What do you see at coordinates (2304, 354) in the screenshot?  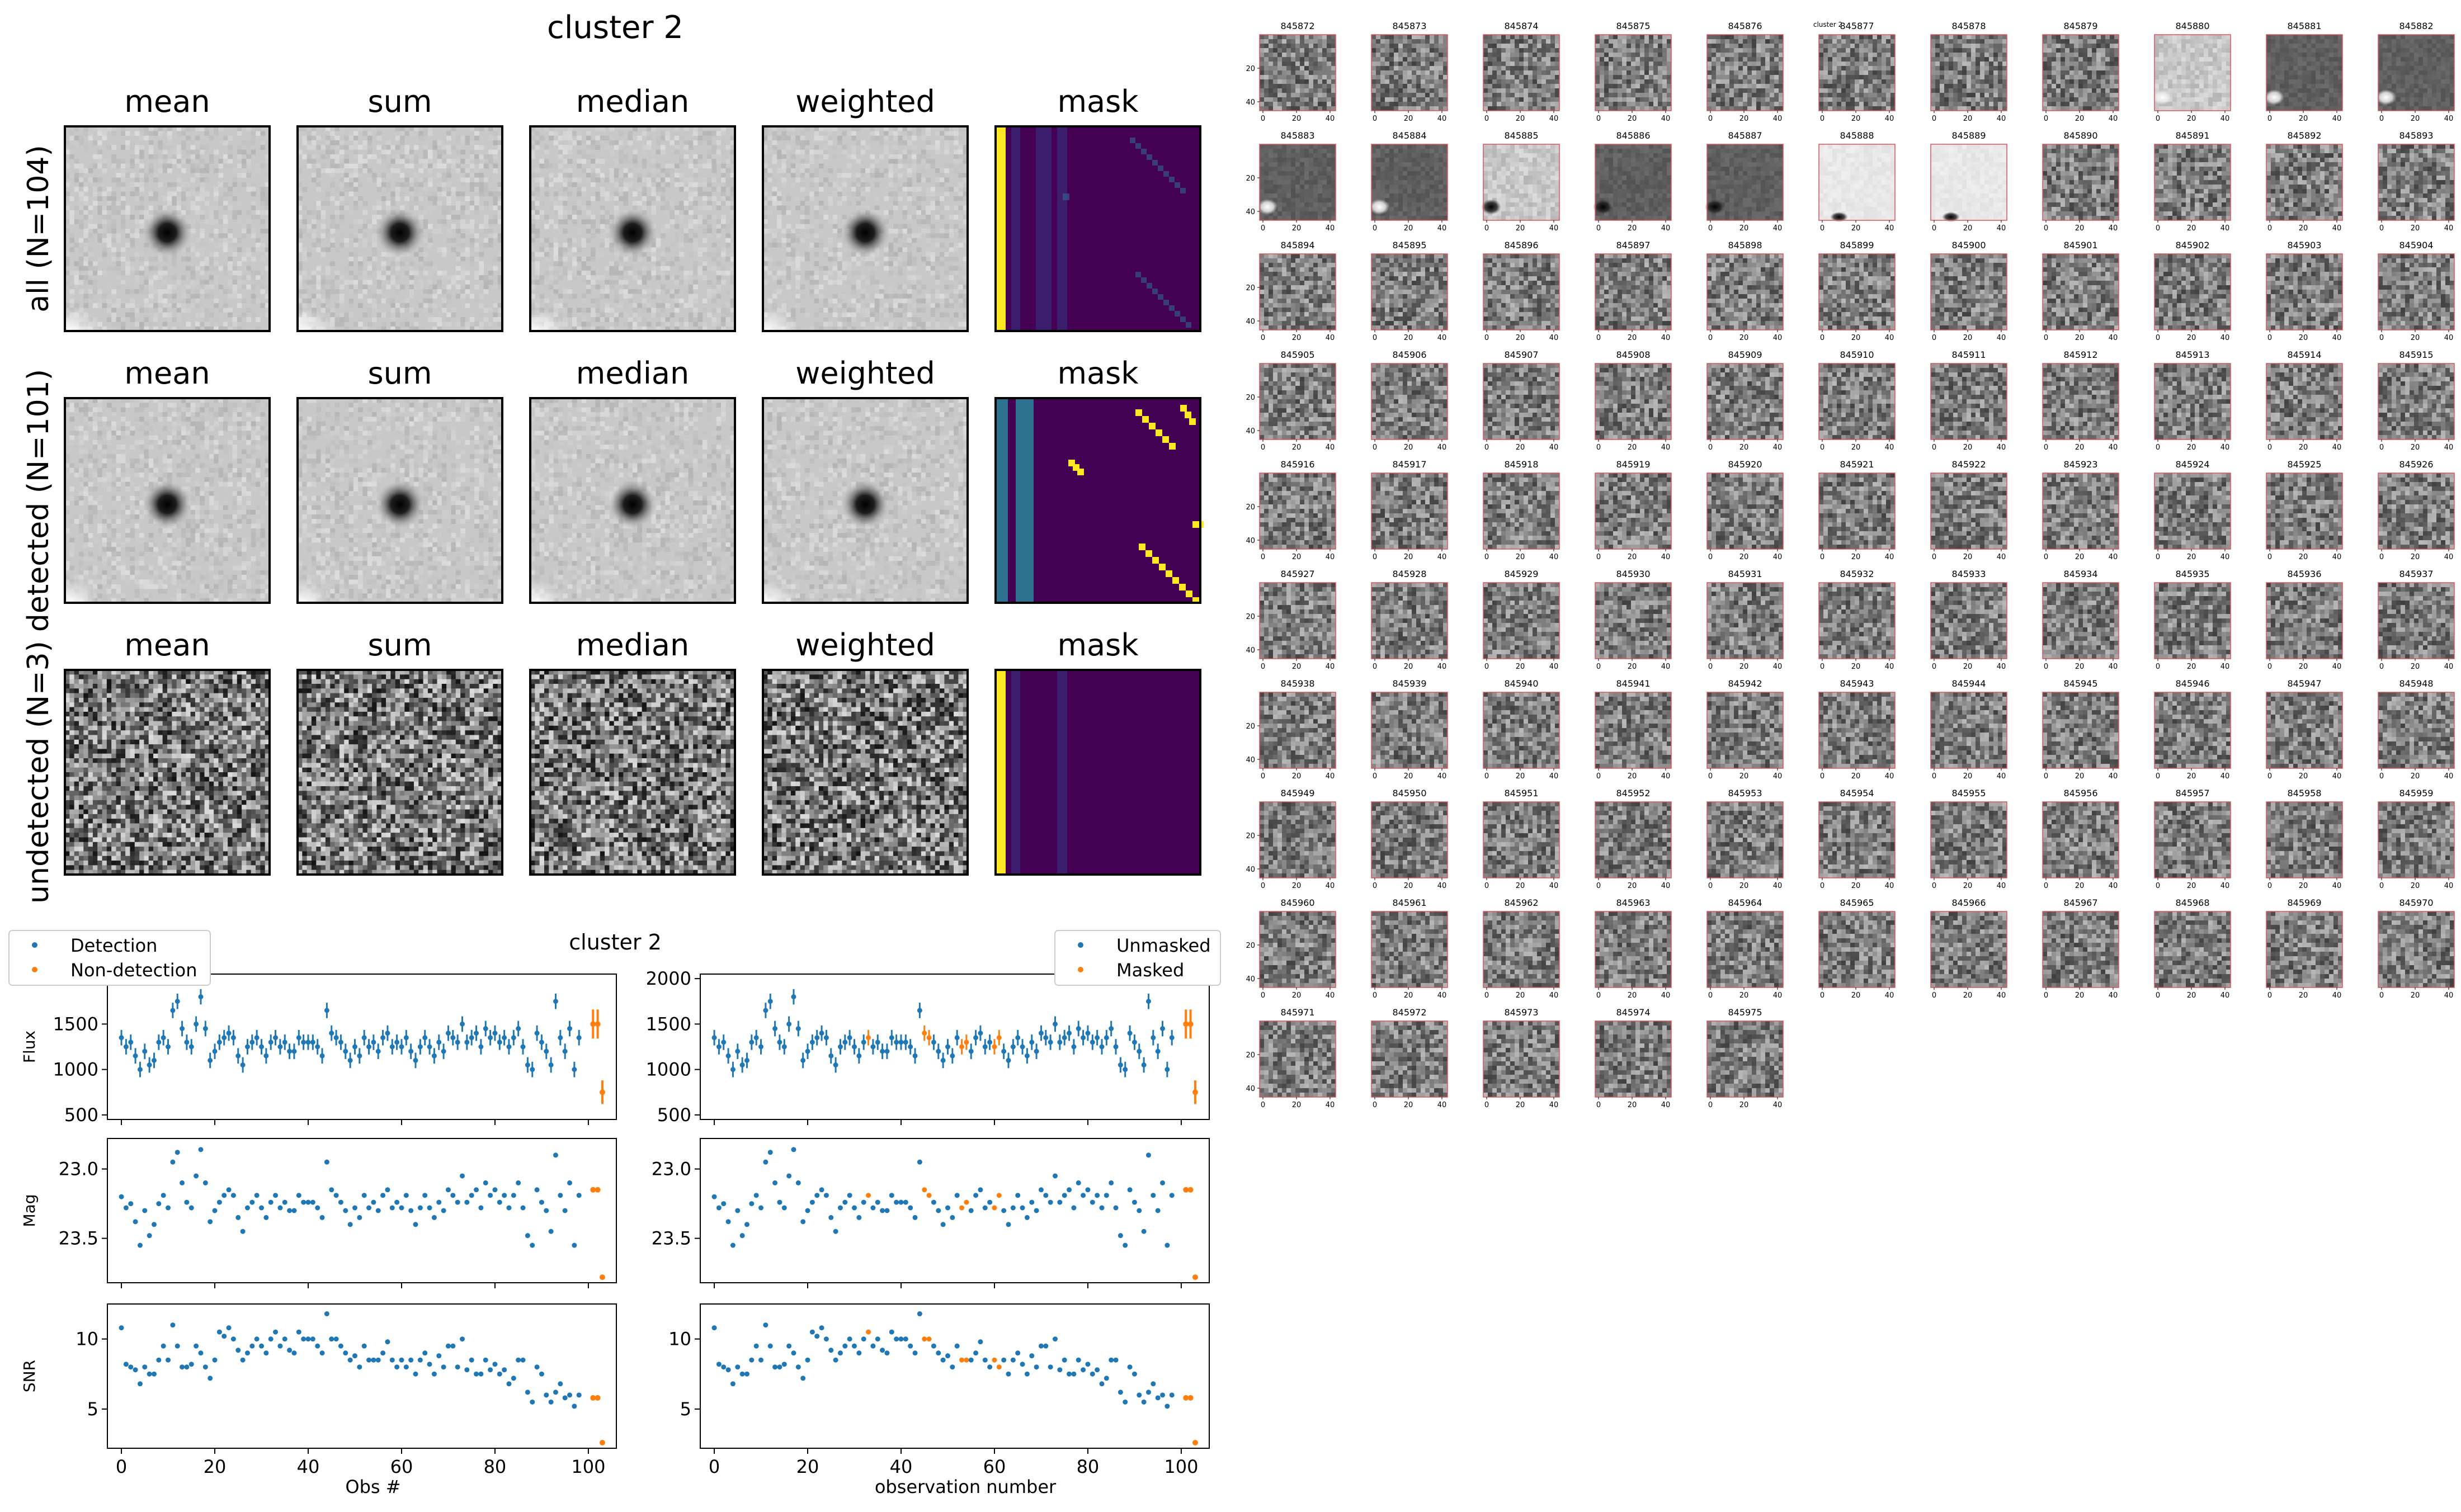 I see `cutout-id: 845914` at bounding box center [2304, 354].